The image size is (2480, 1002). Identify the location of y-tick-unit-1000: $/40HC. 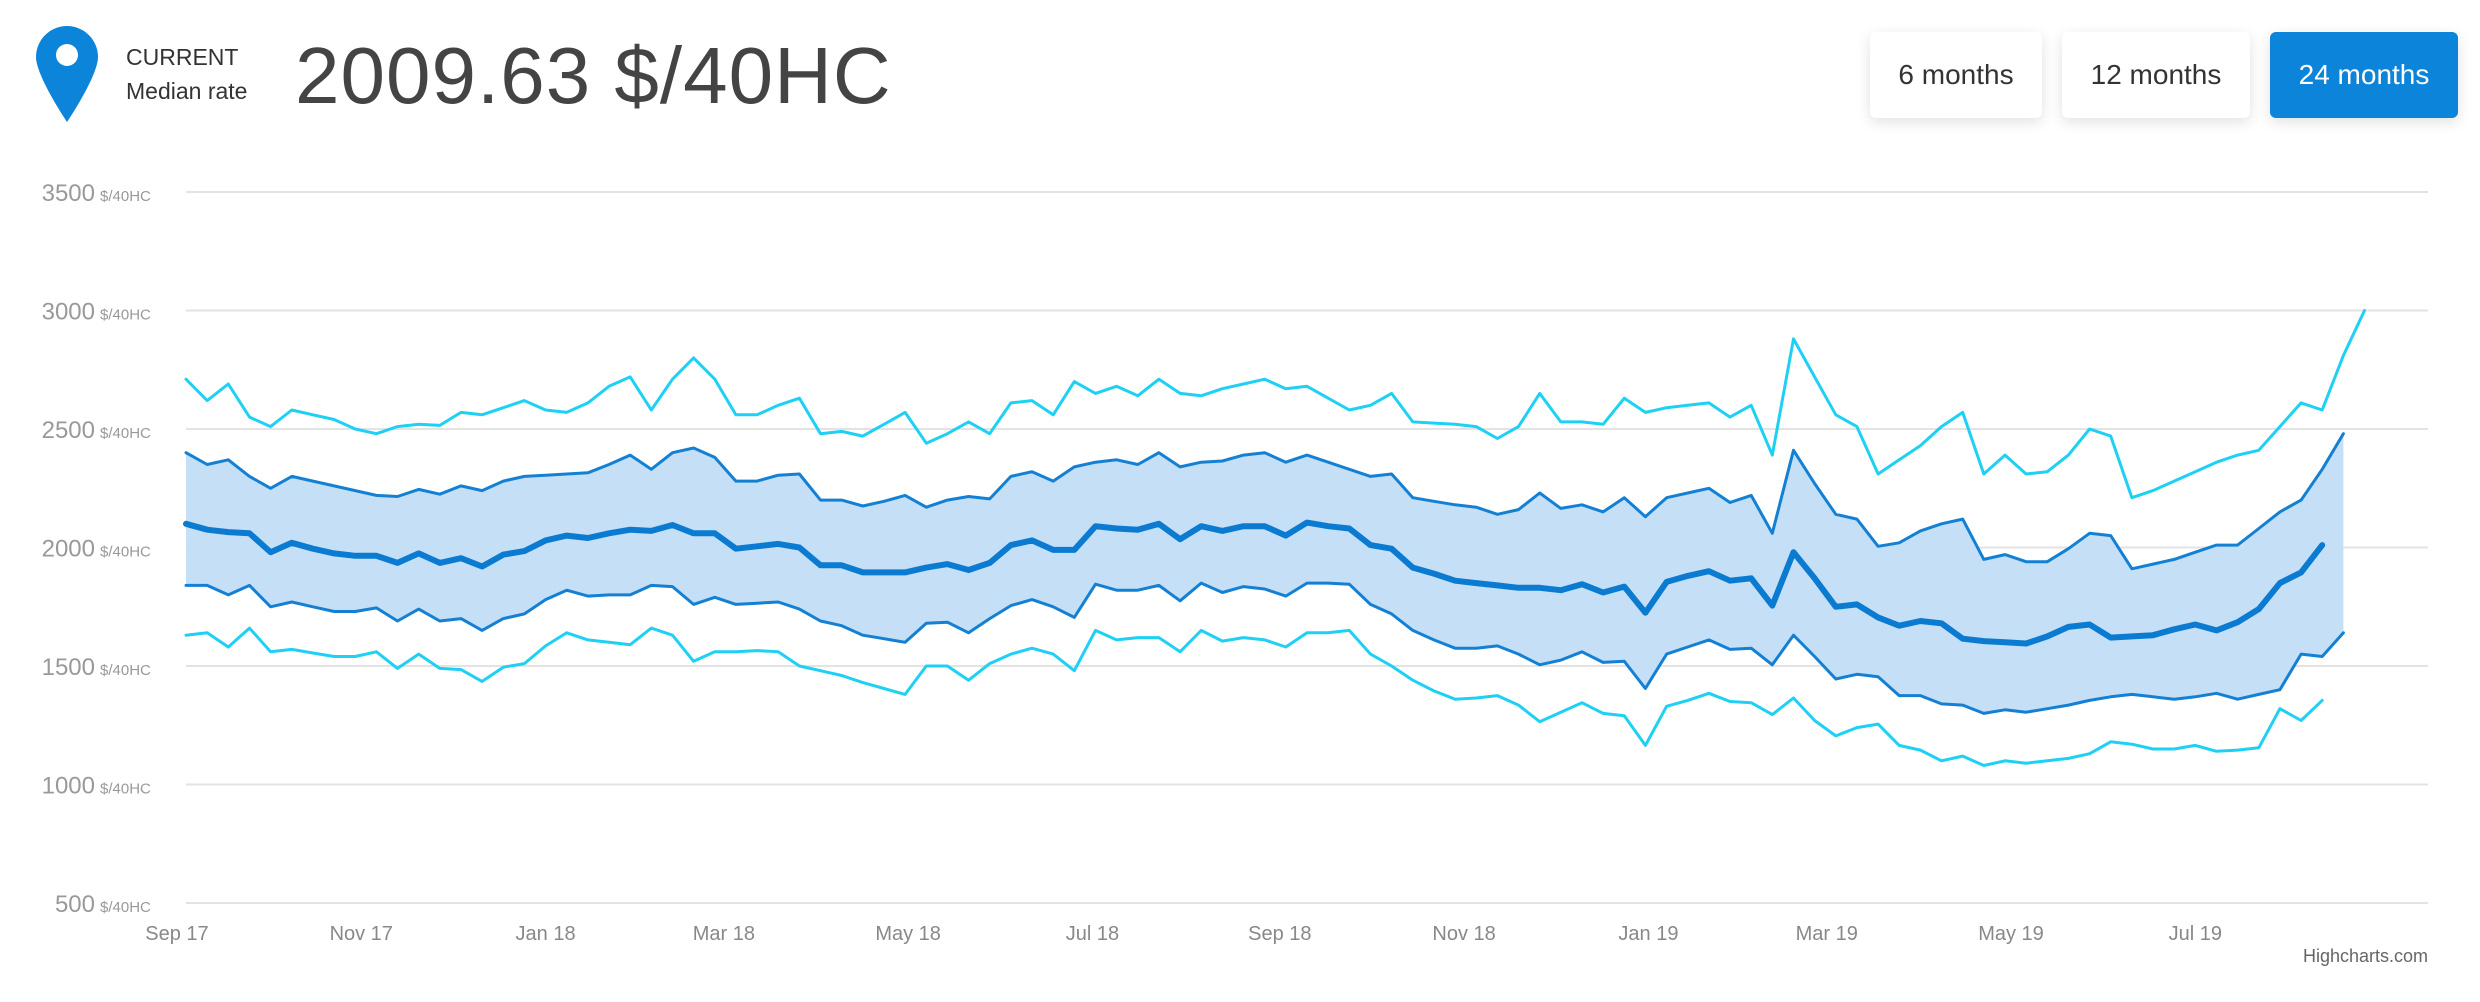
(125, 789).